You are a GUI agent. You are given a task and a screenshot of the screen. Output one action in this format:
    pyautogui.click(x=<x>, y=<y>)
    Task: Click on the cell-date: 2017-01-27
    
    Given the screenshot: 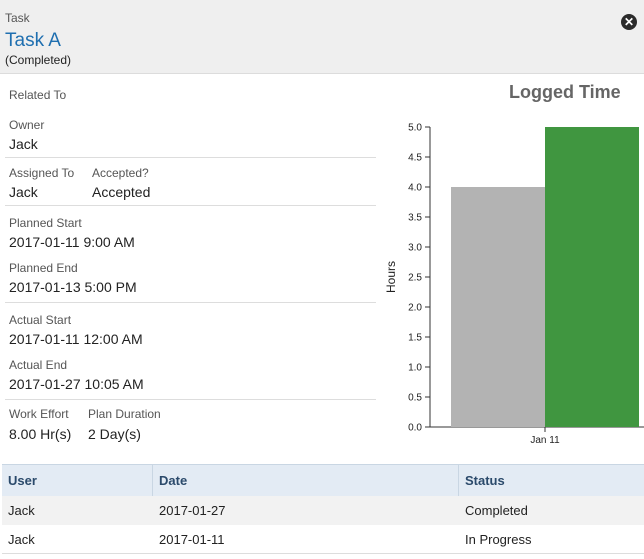 What is the action you would take?
    pyautogui.click(x=192, y=510)
    